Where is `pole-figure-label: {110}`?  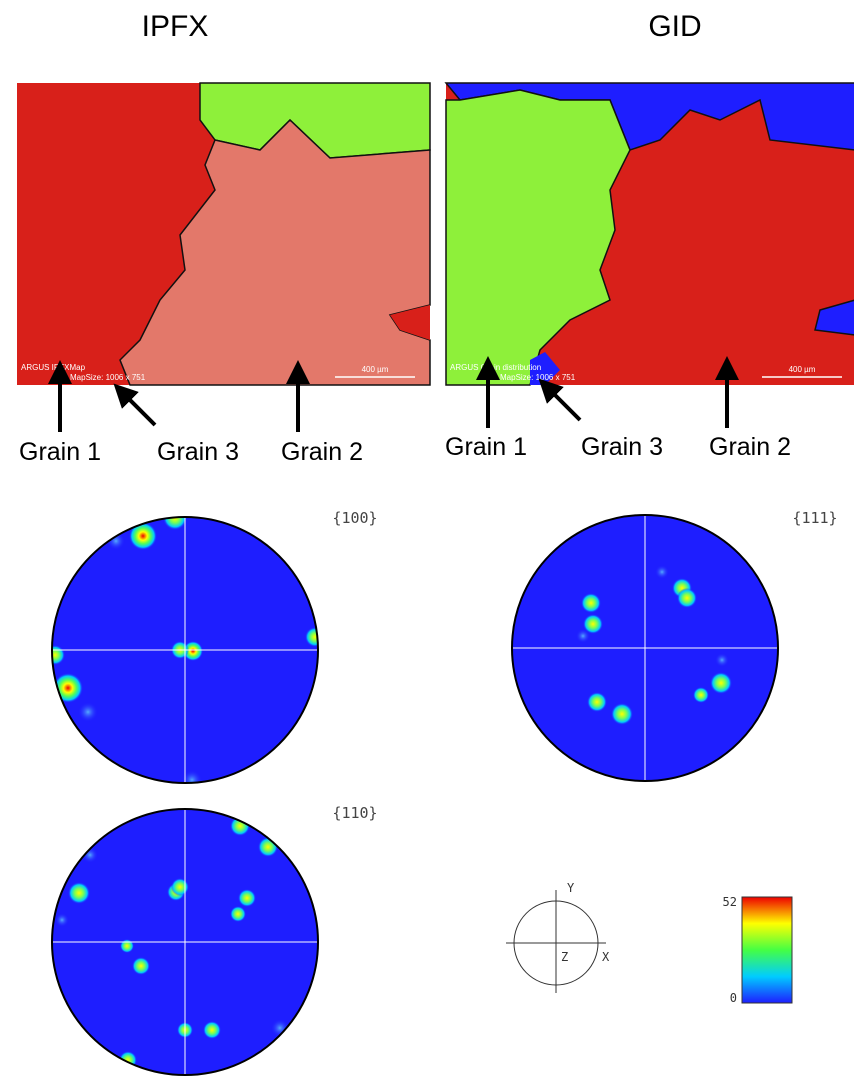 pole-figure-label: {110} is located at coordinates (354, 813).